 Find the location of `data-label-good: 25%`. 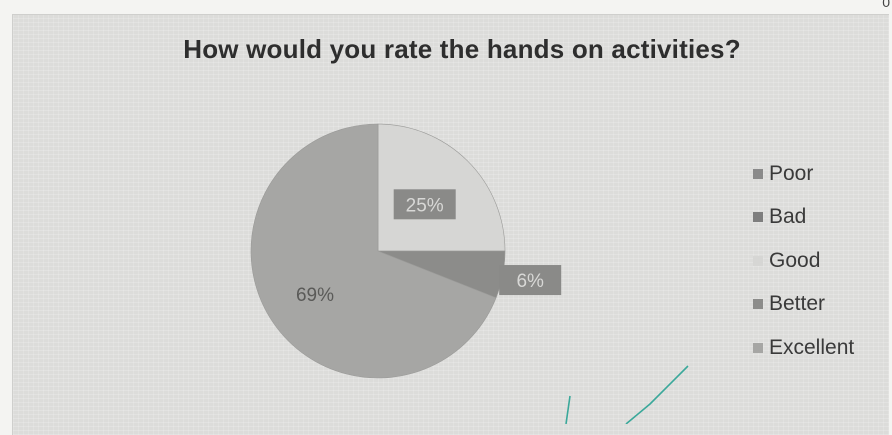

data-label-good: 25% is located at coordinates (425, 205).